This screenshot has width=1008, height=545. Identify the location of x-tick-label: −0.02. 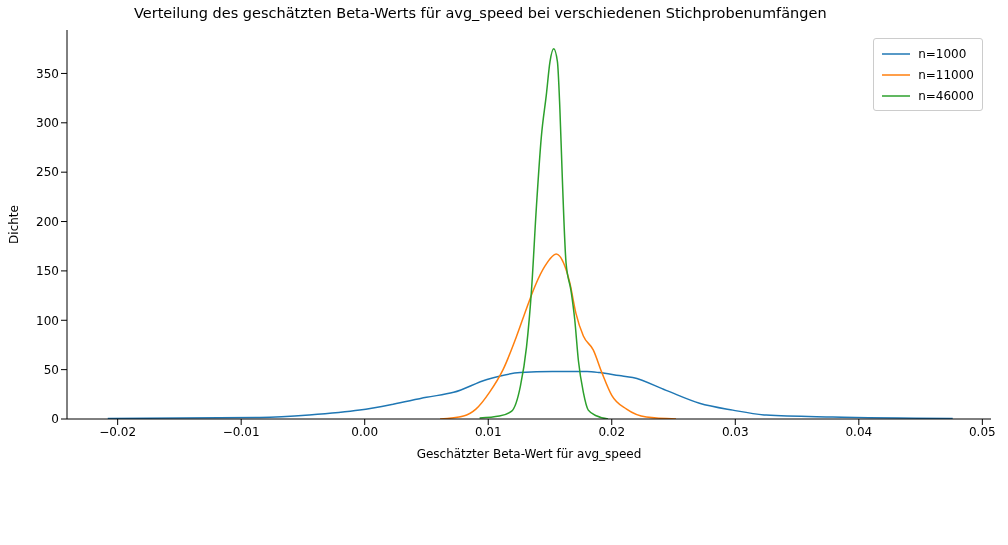
(118, 431).